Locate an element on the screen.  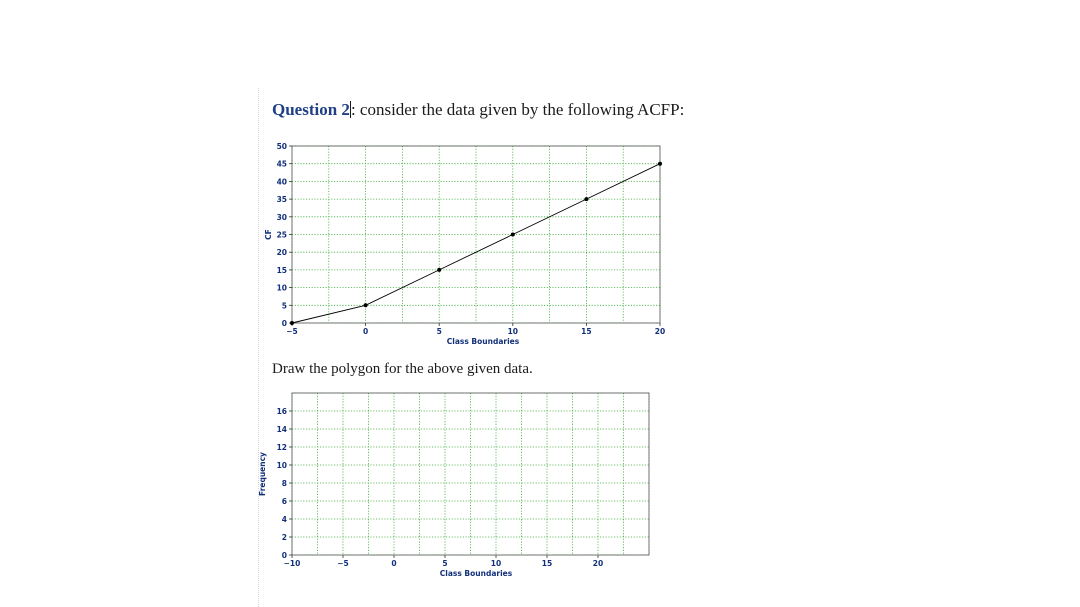
y-tick-label: 40 is located at coordinates (282, 181).